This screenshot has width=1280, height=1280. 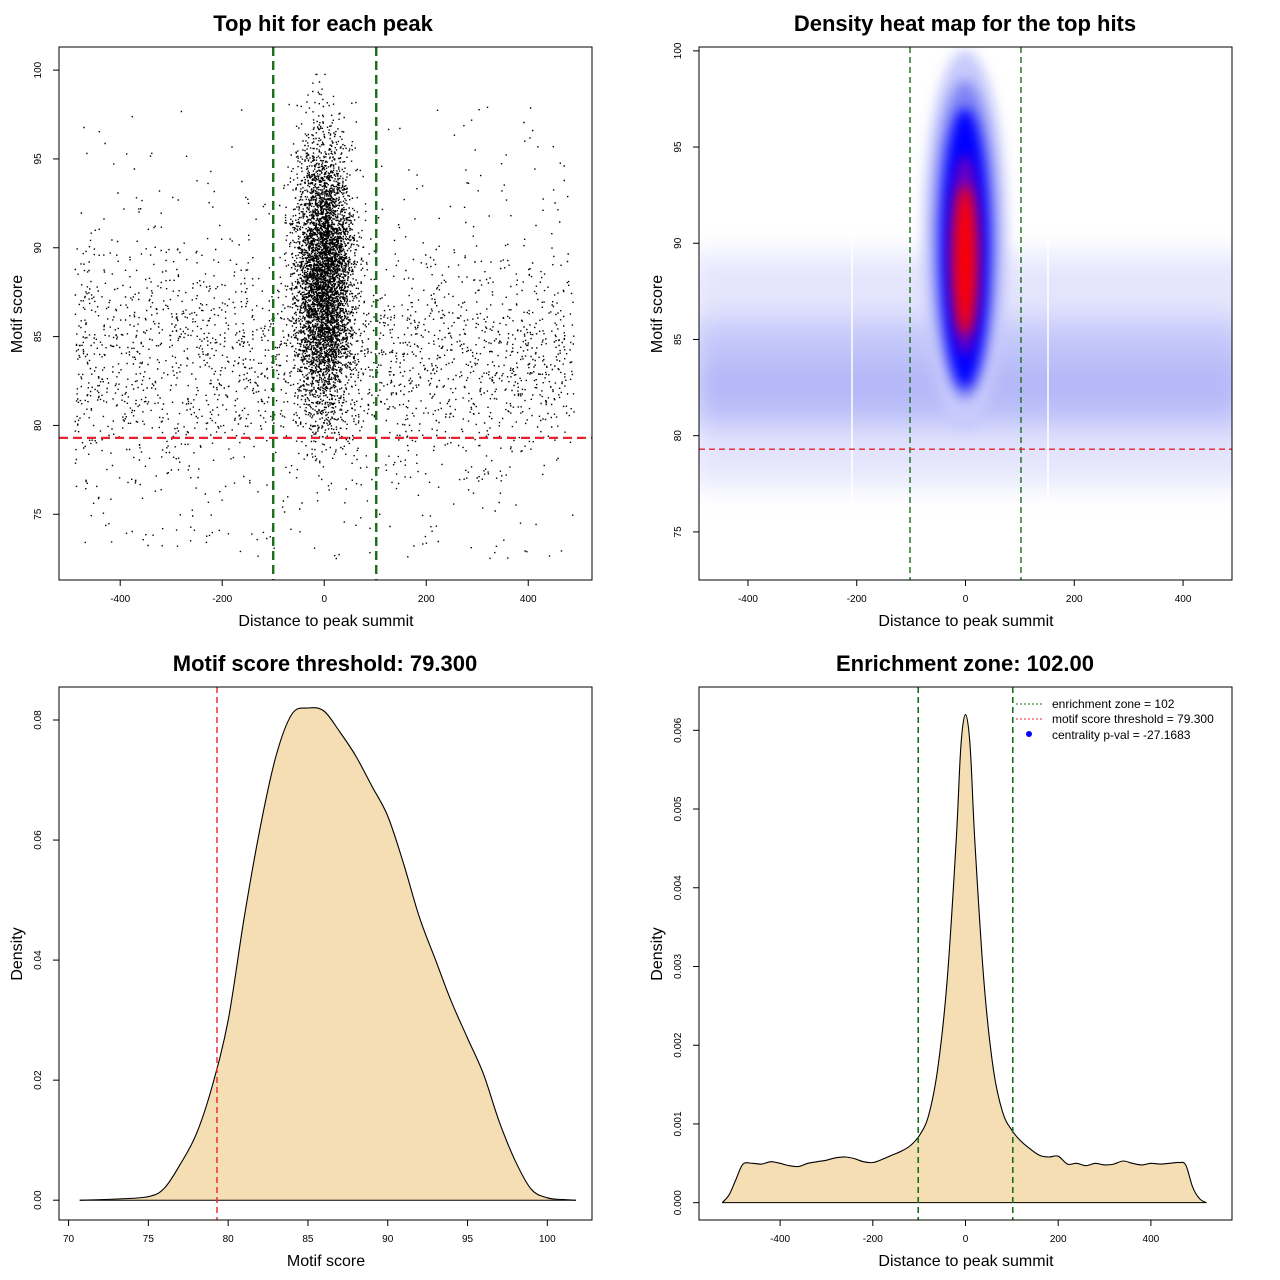 I want to click on distance-density-xlabel: Distance to peak summit, so click(x=966, y=1261).